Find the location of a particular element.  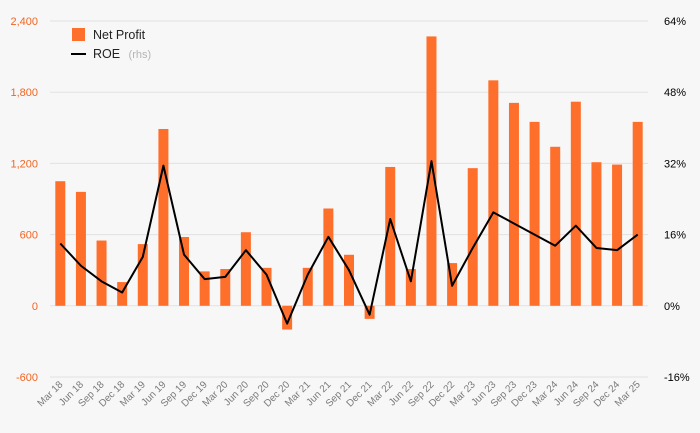

y-tick-label-left: 0 is located at coordinates (35, 307).